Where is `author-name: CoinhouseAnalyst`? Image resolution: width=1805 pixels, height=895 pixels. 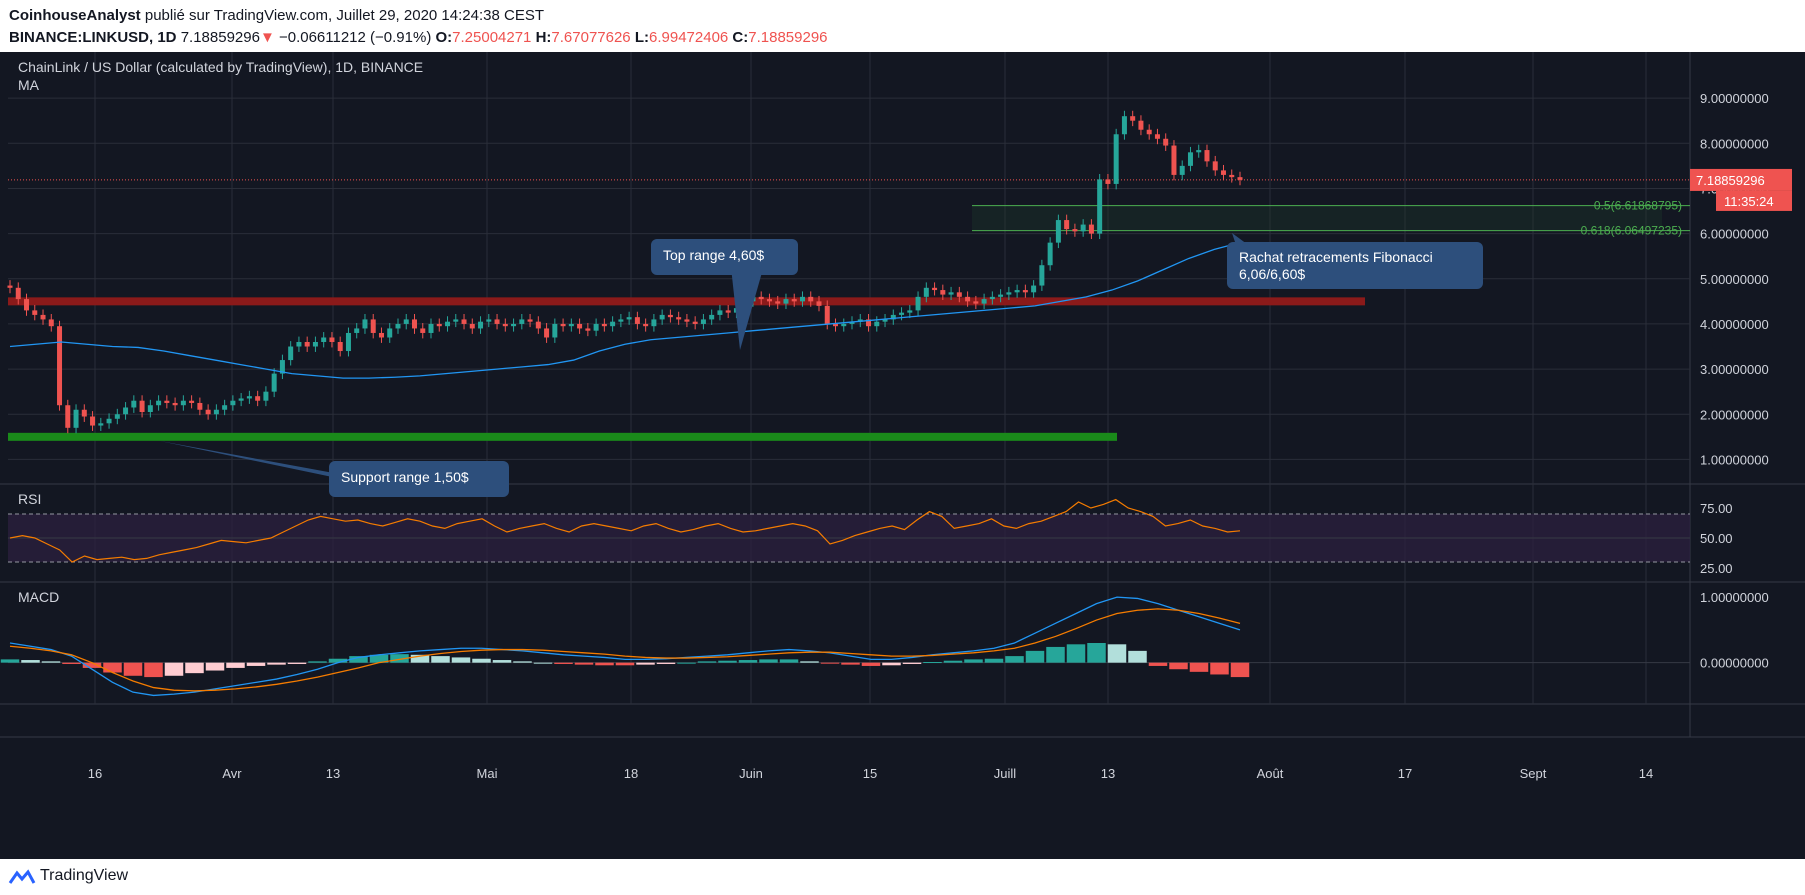
author-name: CoinhouseAnalyst is located at coordinates (75, 15).